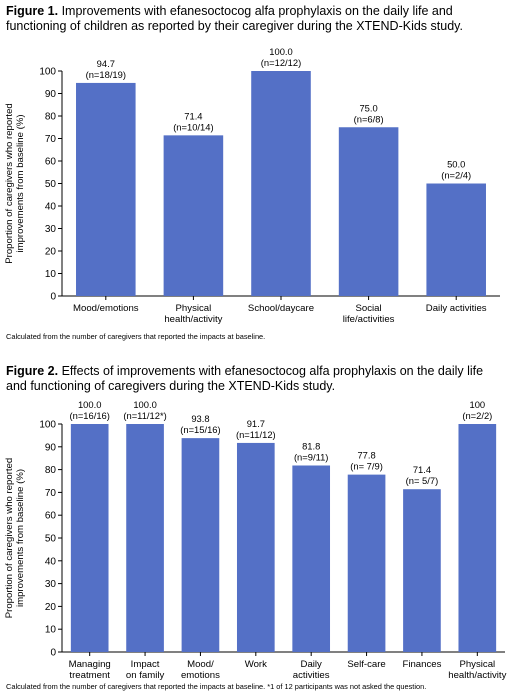  Describe the element at coordinates (89, 415) in the screenshot. I see `data-label-count: (n=16/16)` at that location.